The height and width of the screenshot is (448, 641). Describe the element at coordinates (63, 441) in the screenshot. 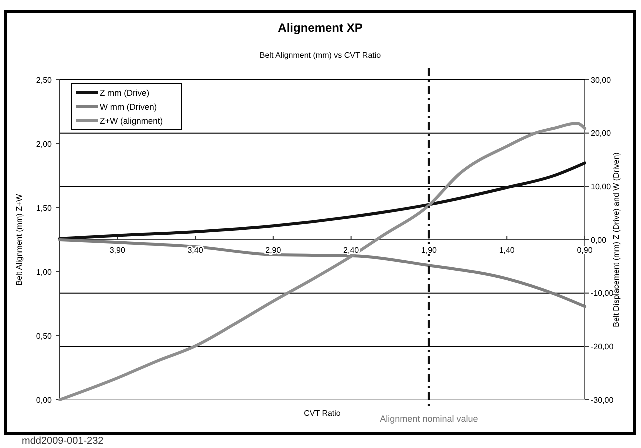

I see `text: mdd2009-001-232` at that location.